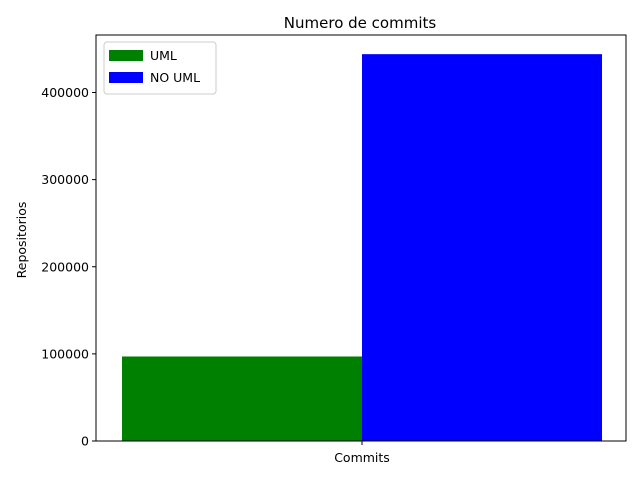  I want to click on legend: UML NO UML, so click(160, 68).